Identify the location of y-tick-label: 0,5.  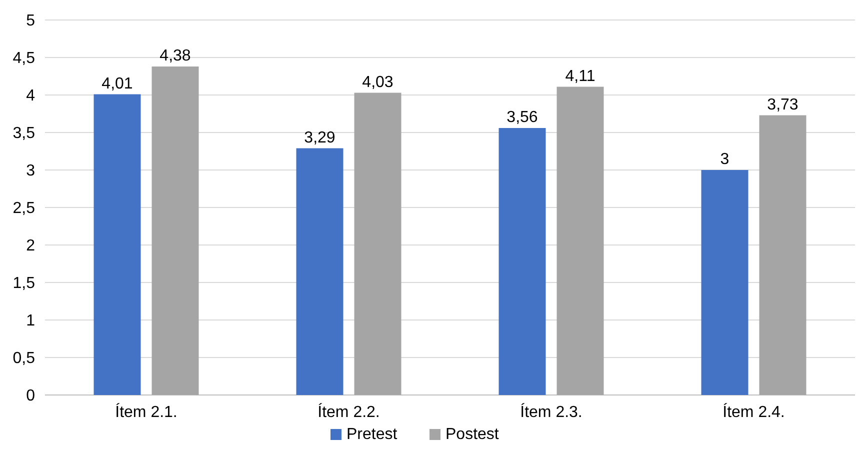
(24, 359).